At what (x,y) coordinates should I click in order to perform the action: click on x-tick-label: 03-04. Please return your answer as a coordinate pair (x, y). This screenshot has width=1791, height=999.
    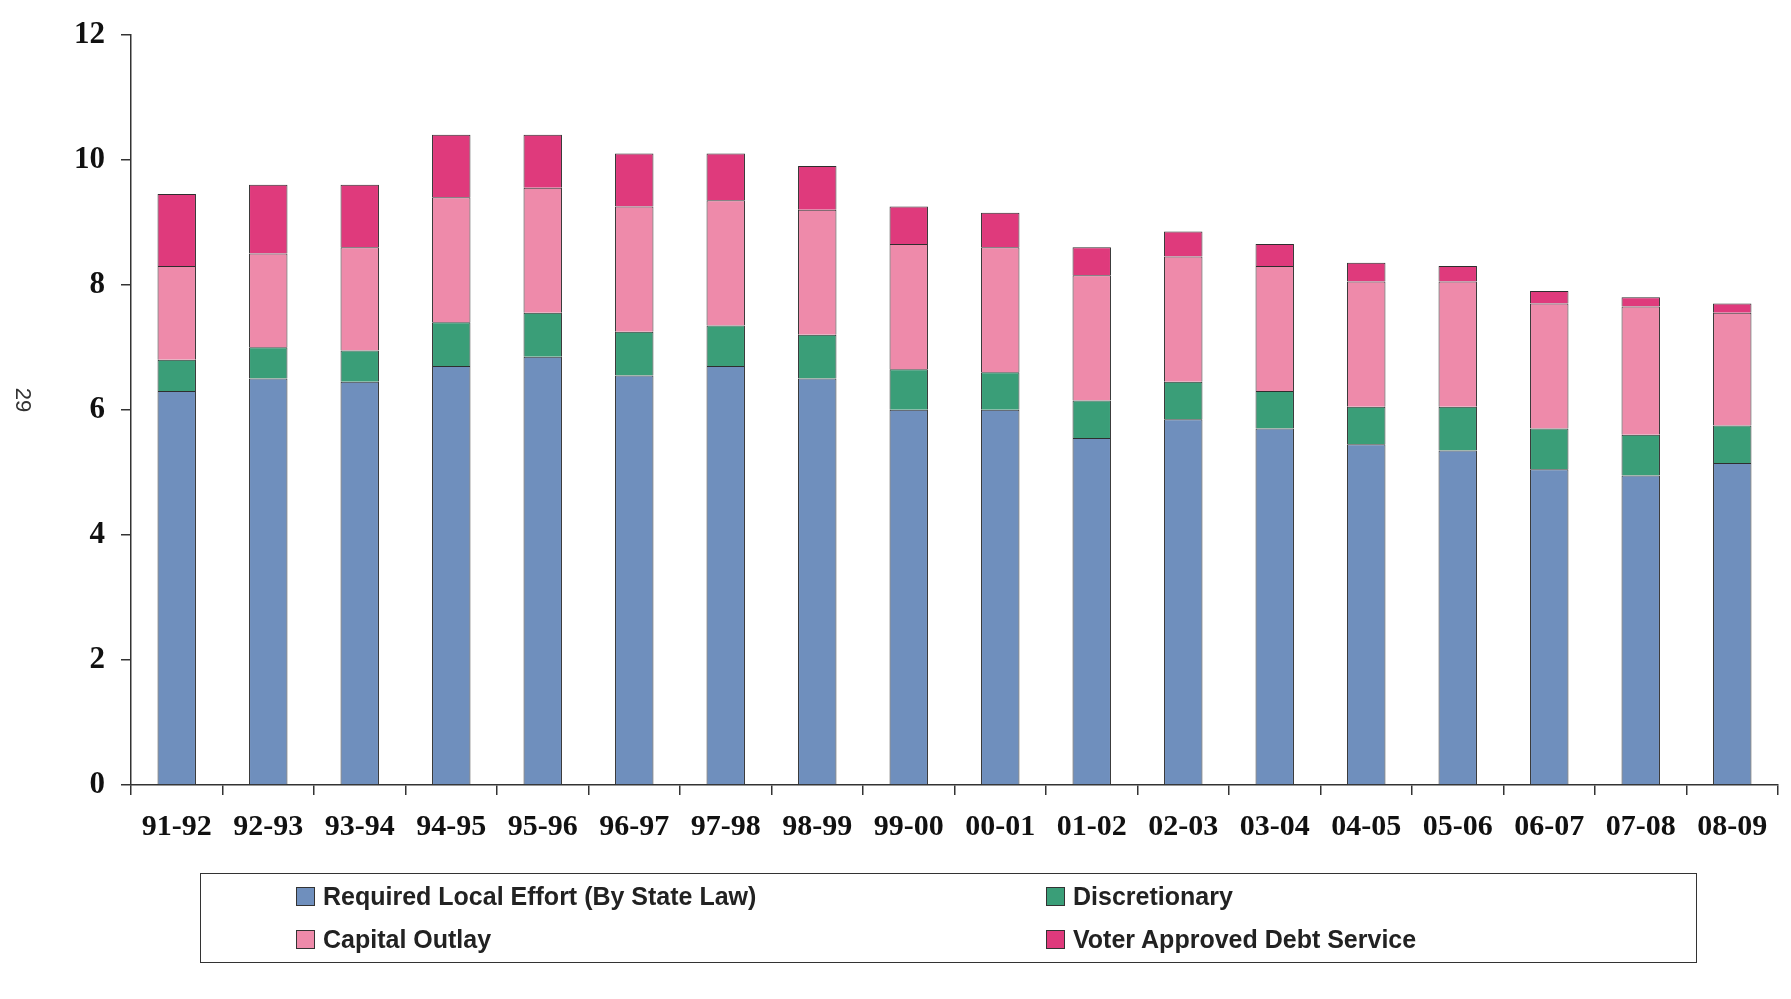
    Looking at the image, I should click on (1274, 824).